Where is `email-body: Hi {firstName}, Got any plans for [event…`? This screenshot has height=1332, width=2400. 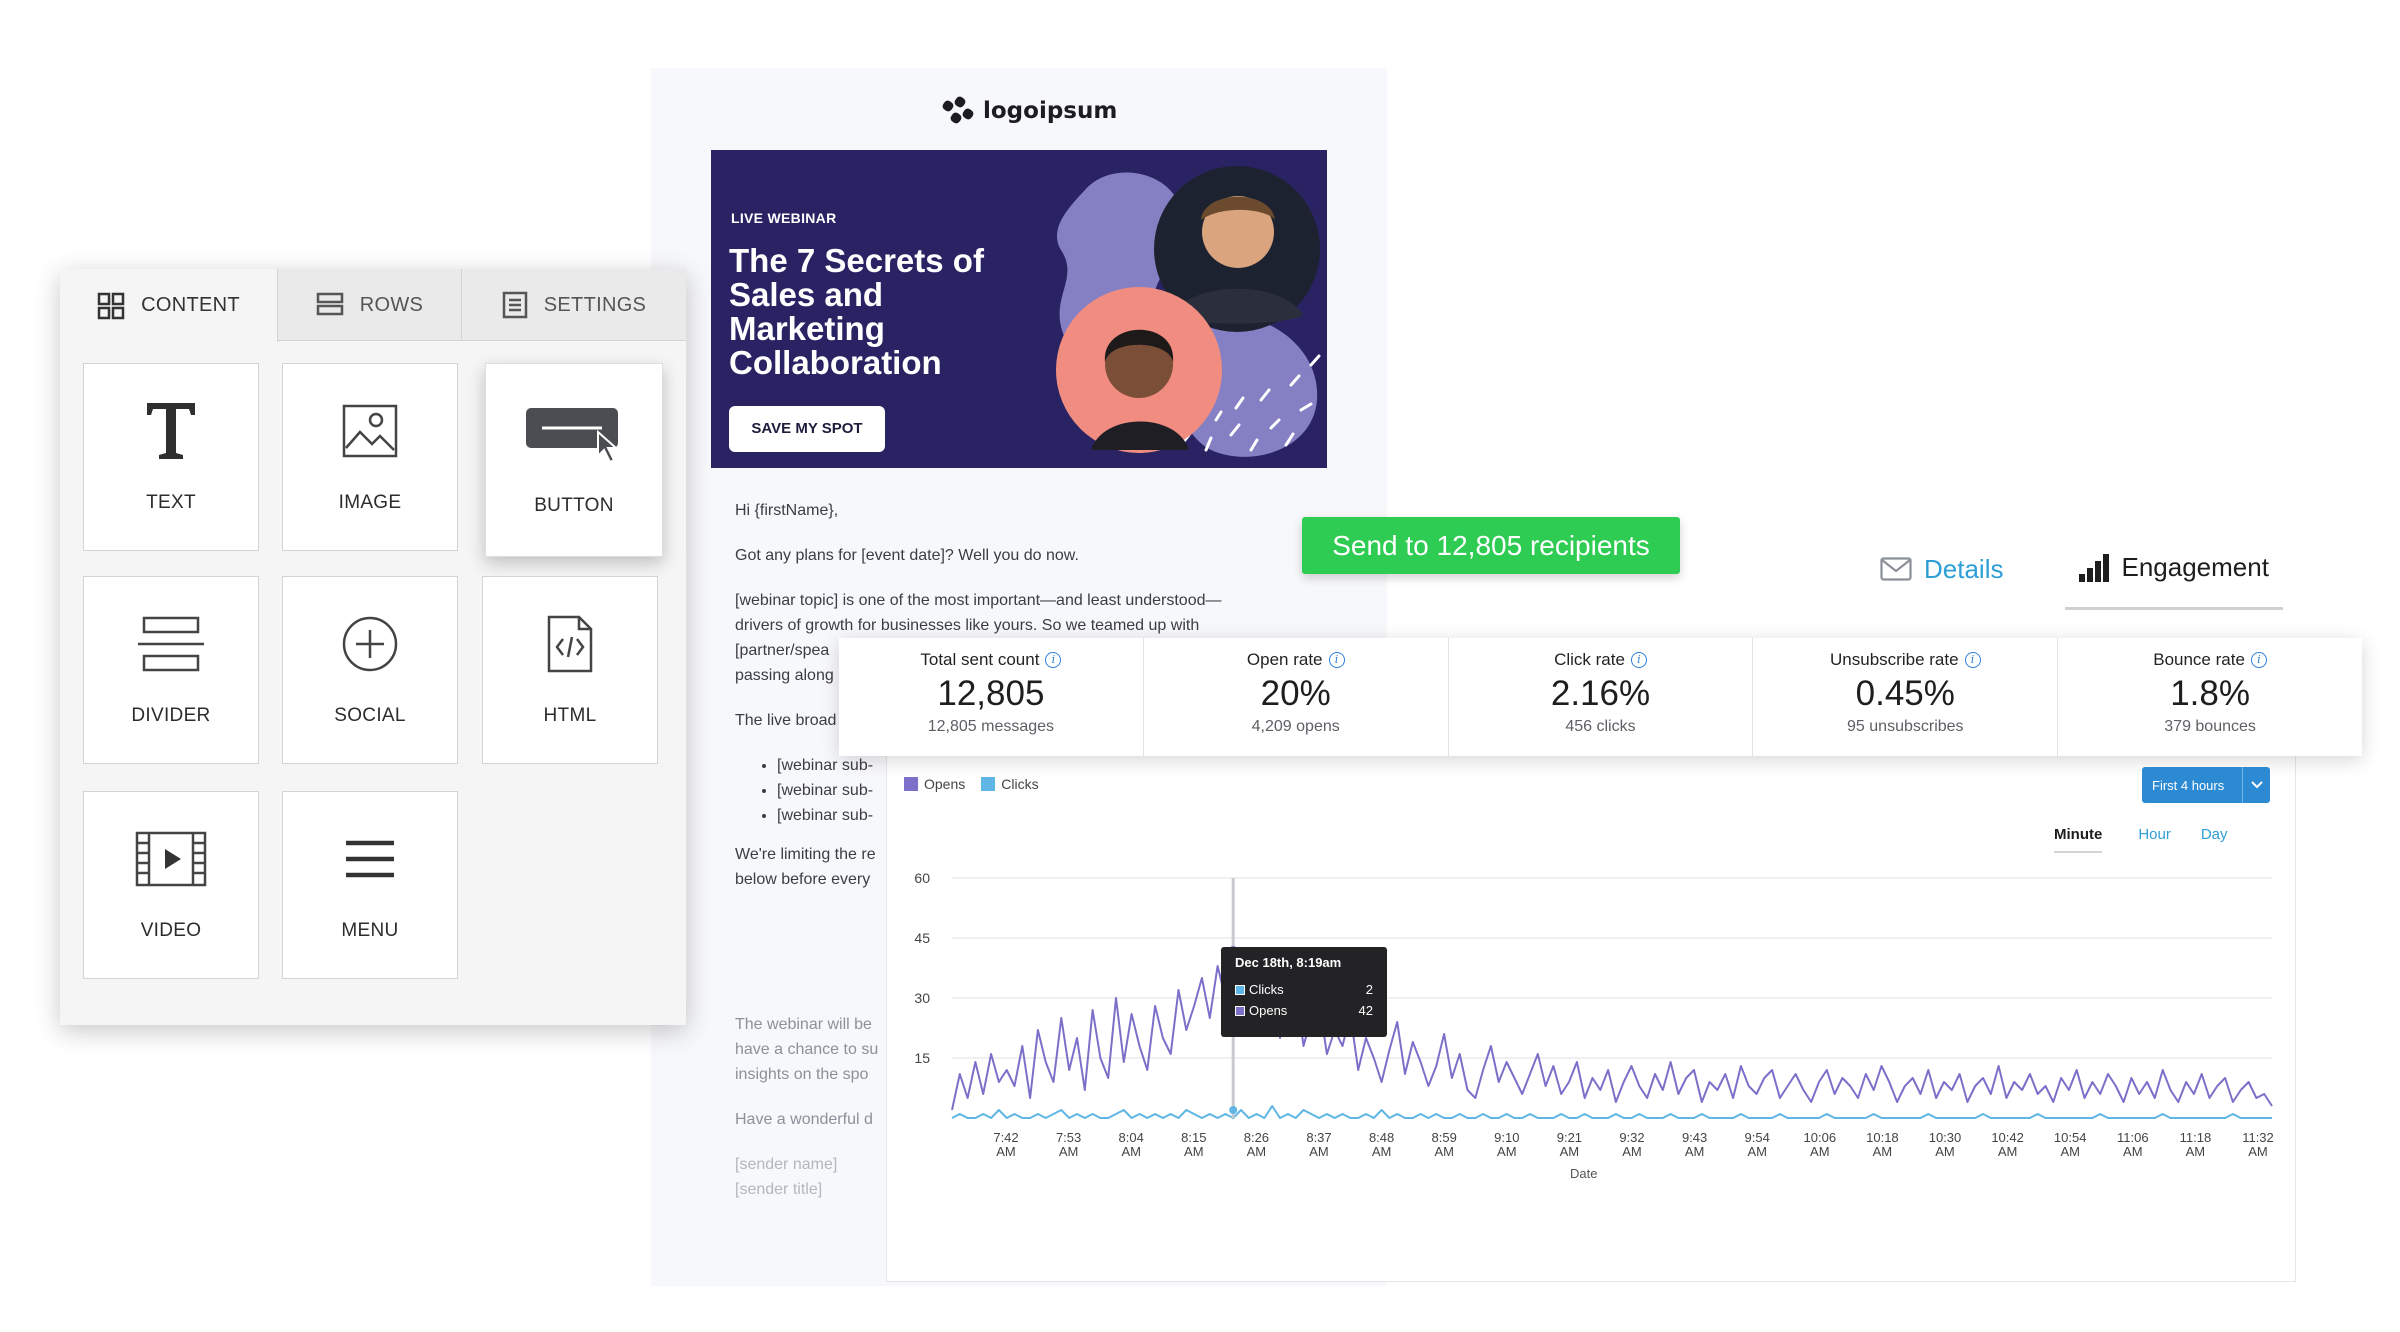 email-body: Hi {firstName}, Got any plans for [event… is located at coordinates (1000, 850).